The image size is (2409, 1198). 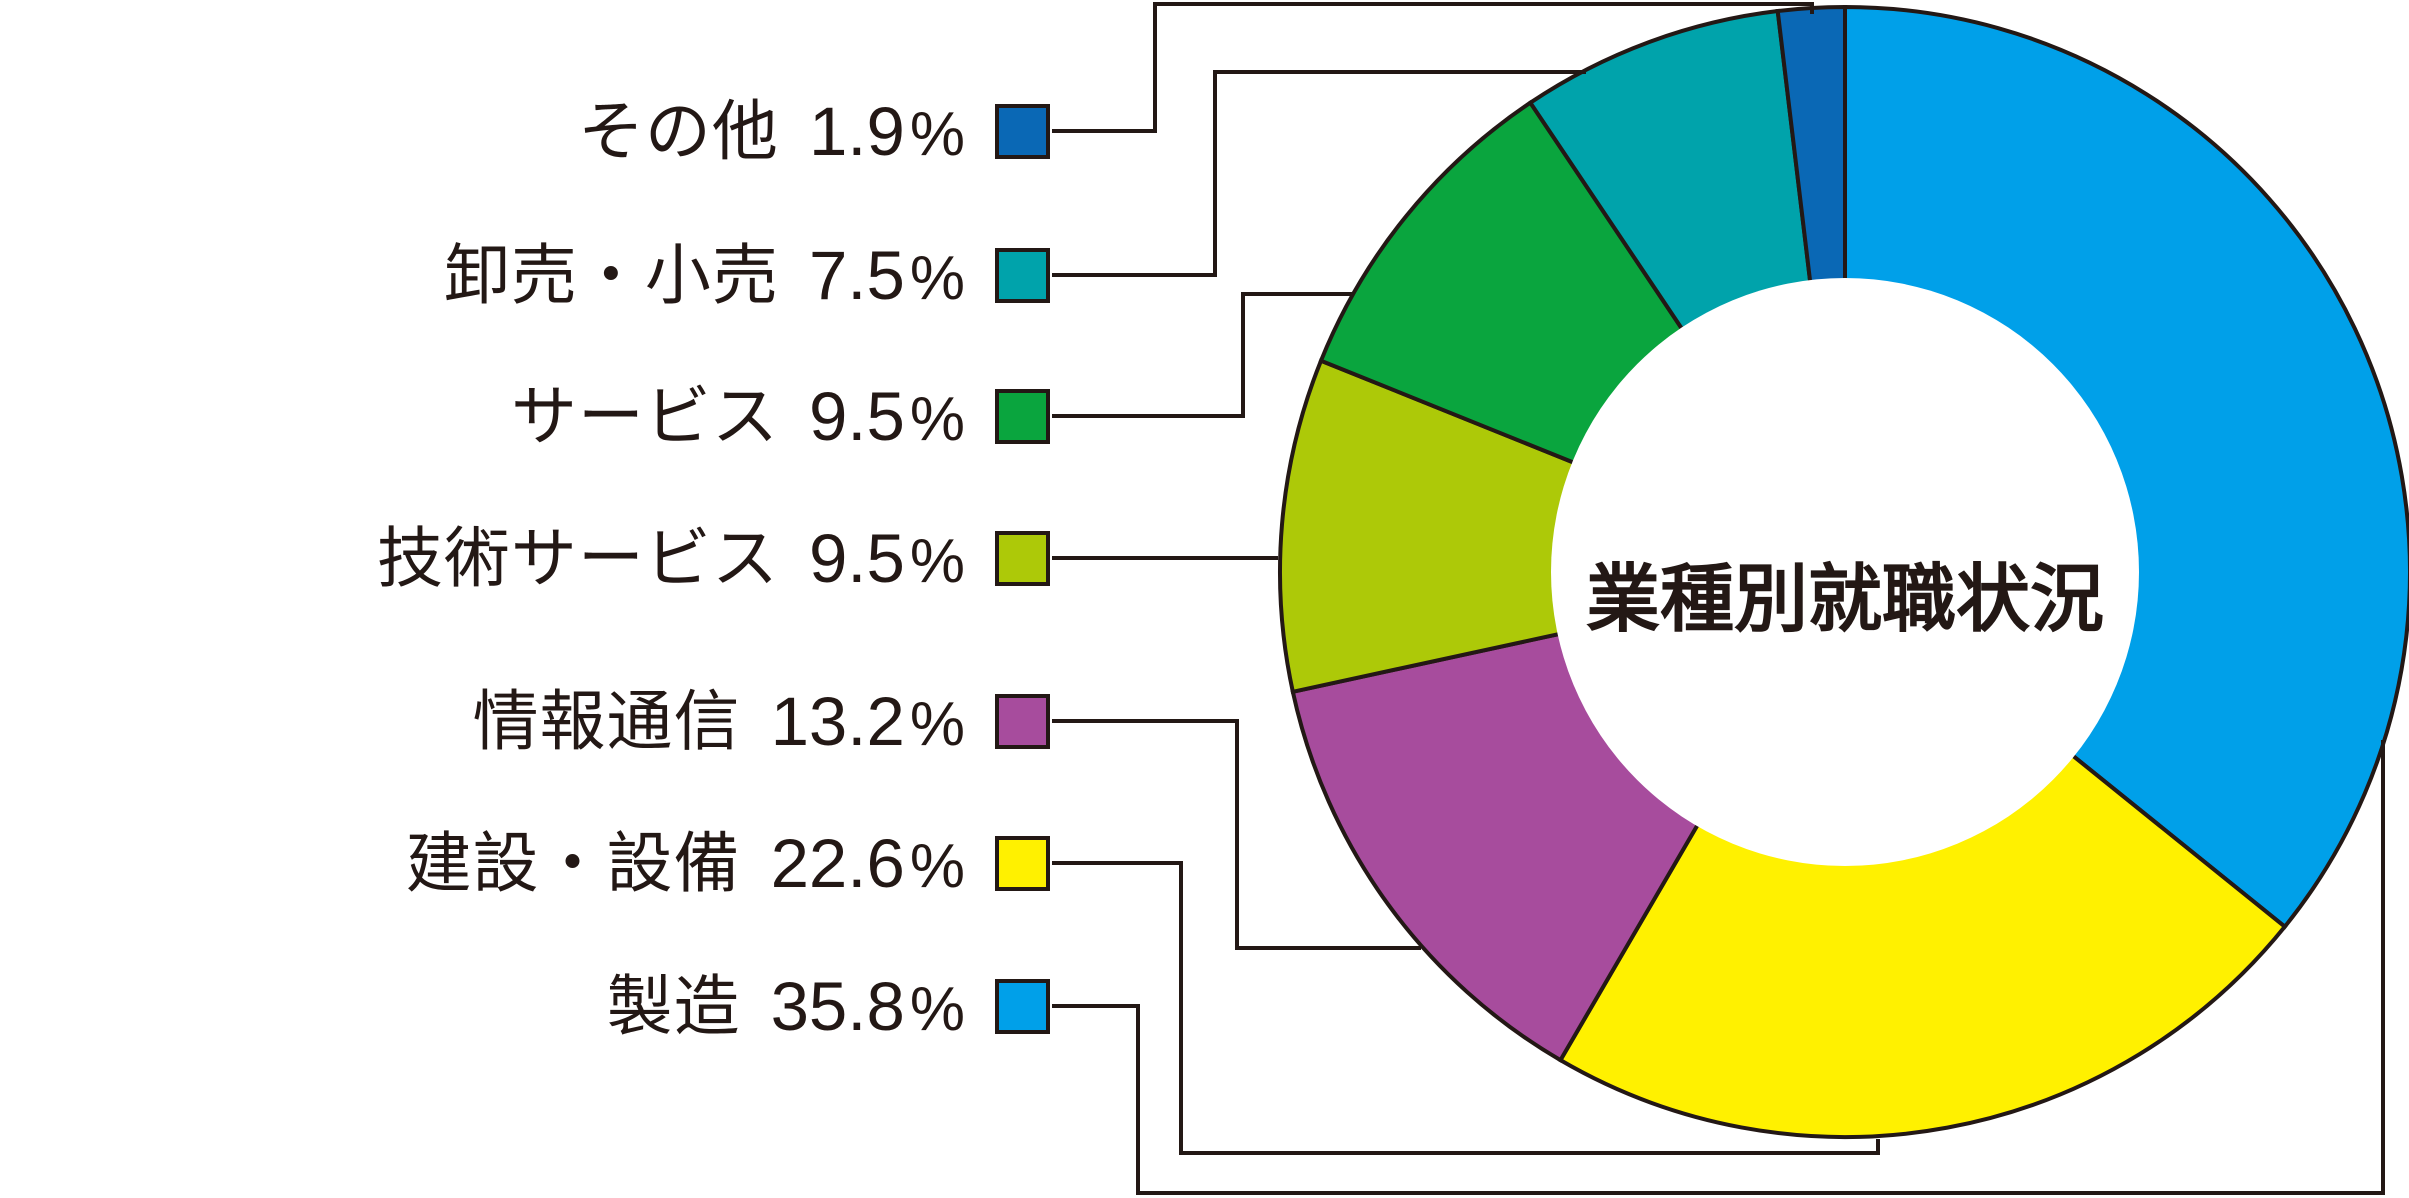 I want to click on legend-label: 製造, so click(x=673, y=1006).